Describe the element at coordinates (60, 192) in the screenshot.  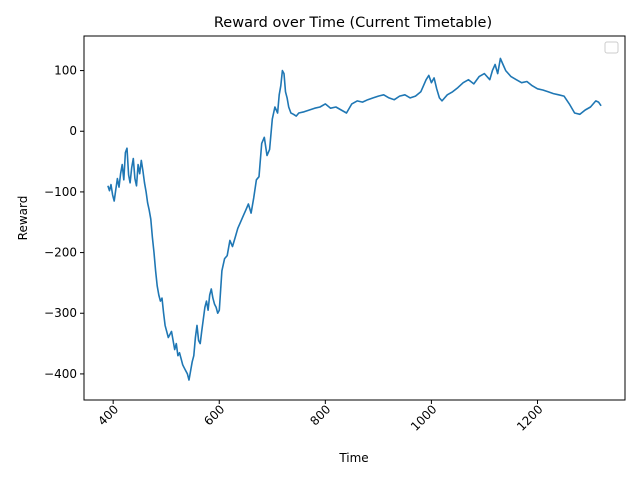
I see `y-tick-label: −100` at that location.